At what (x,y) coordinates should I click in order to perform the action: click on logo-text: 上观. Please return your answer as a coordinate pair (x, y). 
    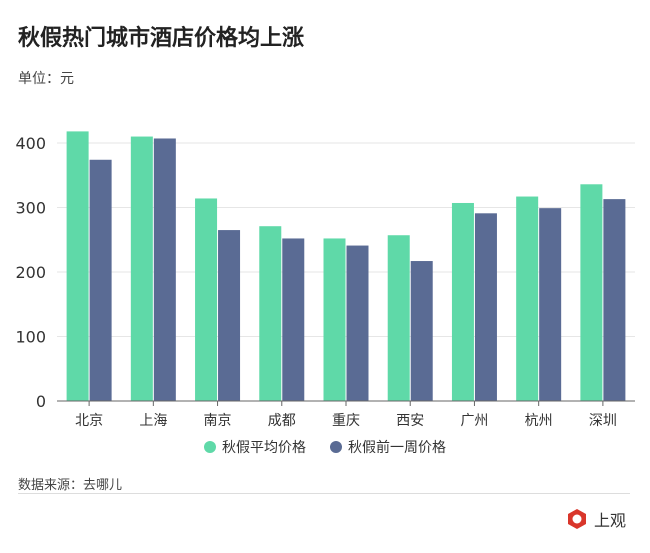
    Looking at the image, I should click on (610, 520).